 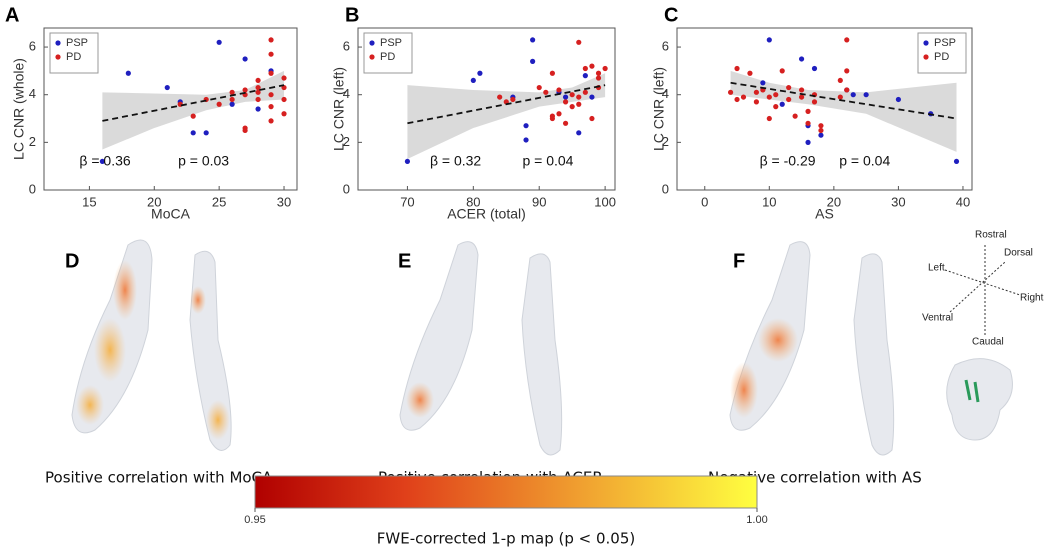 What do you see at coordinates (739, 261) in the screenshot?
I see `panel-label: F` at bounding box center [739, 261].